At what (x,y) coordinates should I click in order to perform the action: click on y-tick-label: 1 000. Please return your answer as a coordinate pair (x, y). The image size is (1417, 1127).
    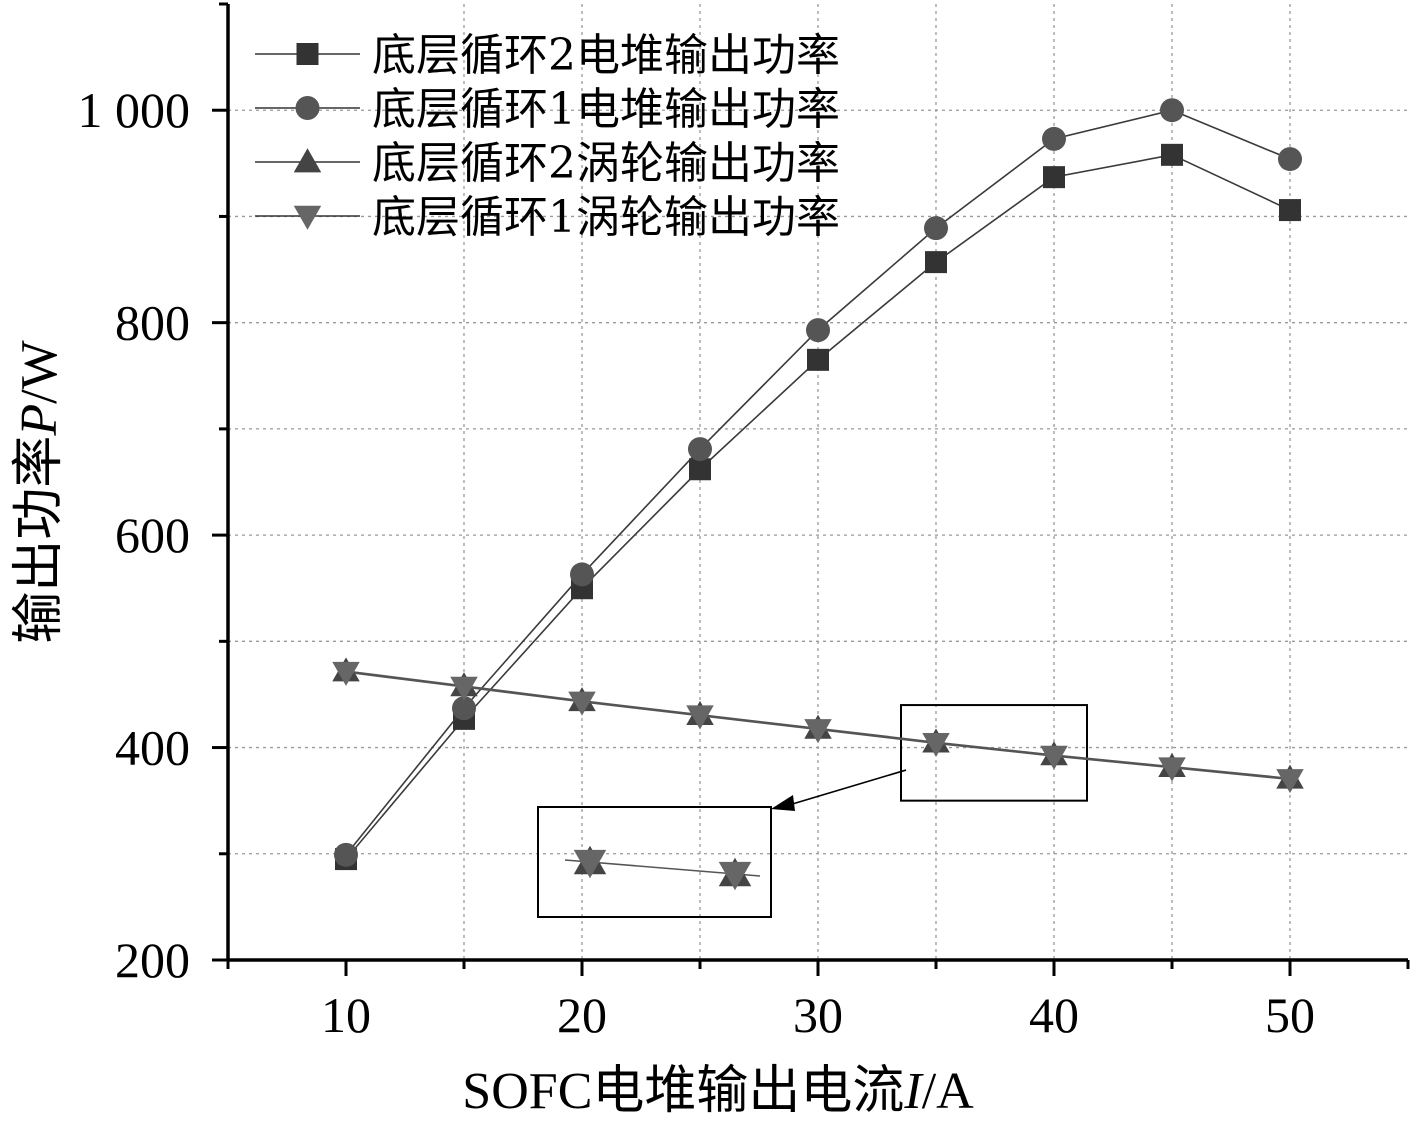
    Looking at the image, I should click on (134, 110).